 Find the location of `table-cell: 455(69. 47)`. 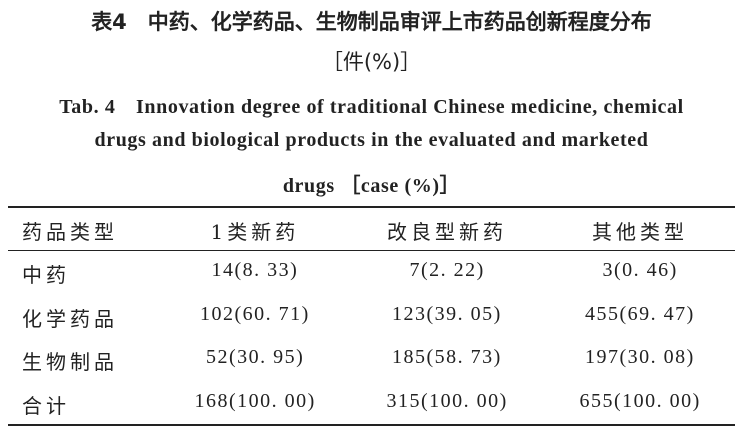

table-cell: 455(69. 47) is located at coordinates (640, 313).